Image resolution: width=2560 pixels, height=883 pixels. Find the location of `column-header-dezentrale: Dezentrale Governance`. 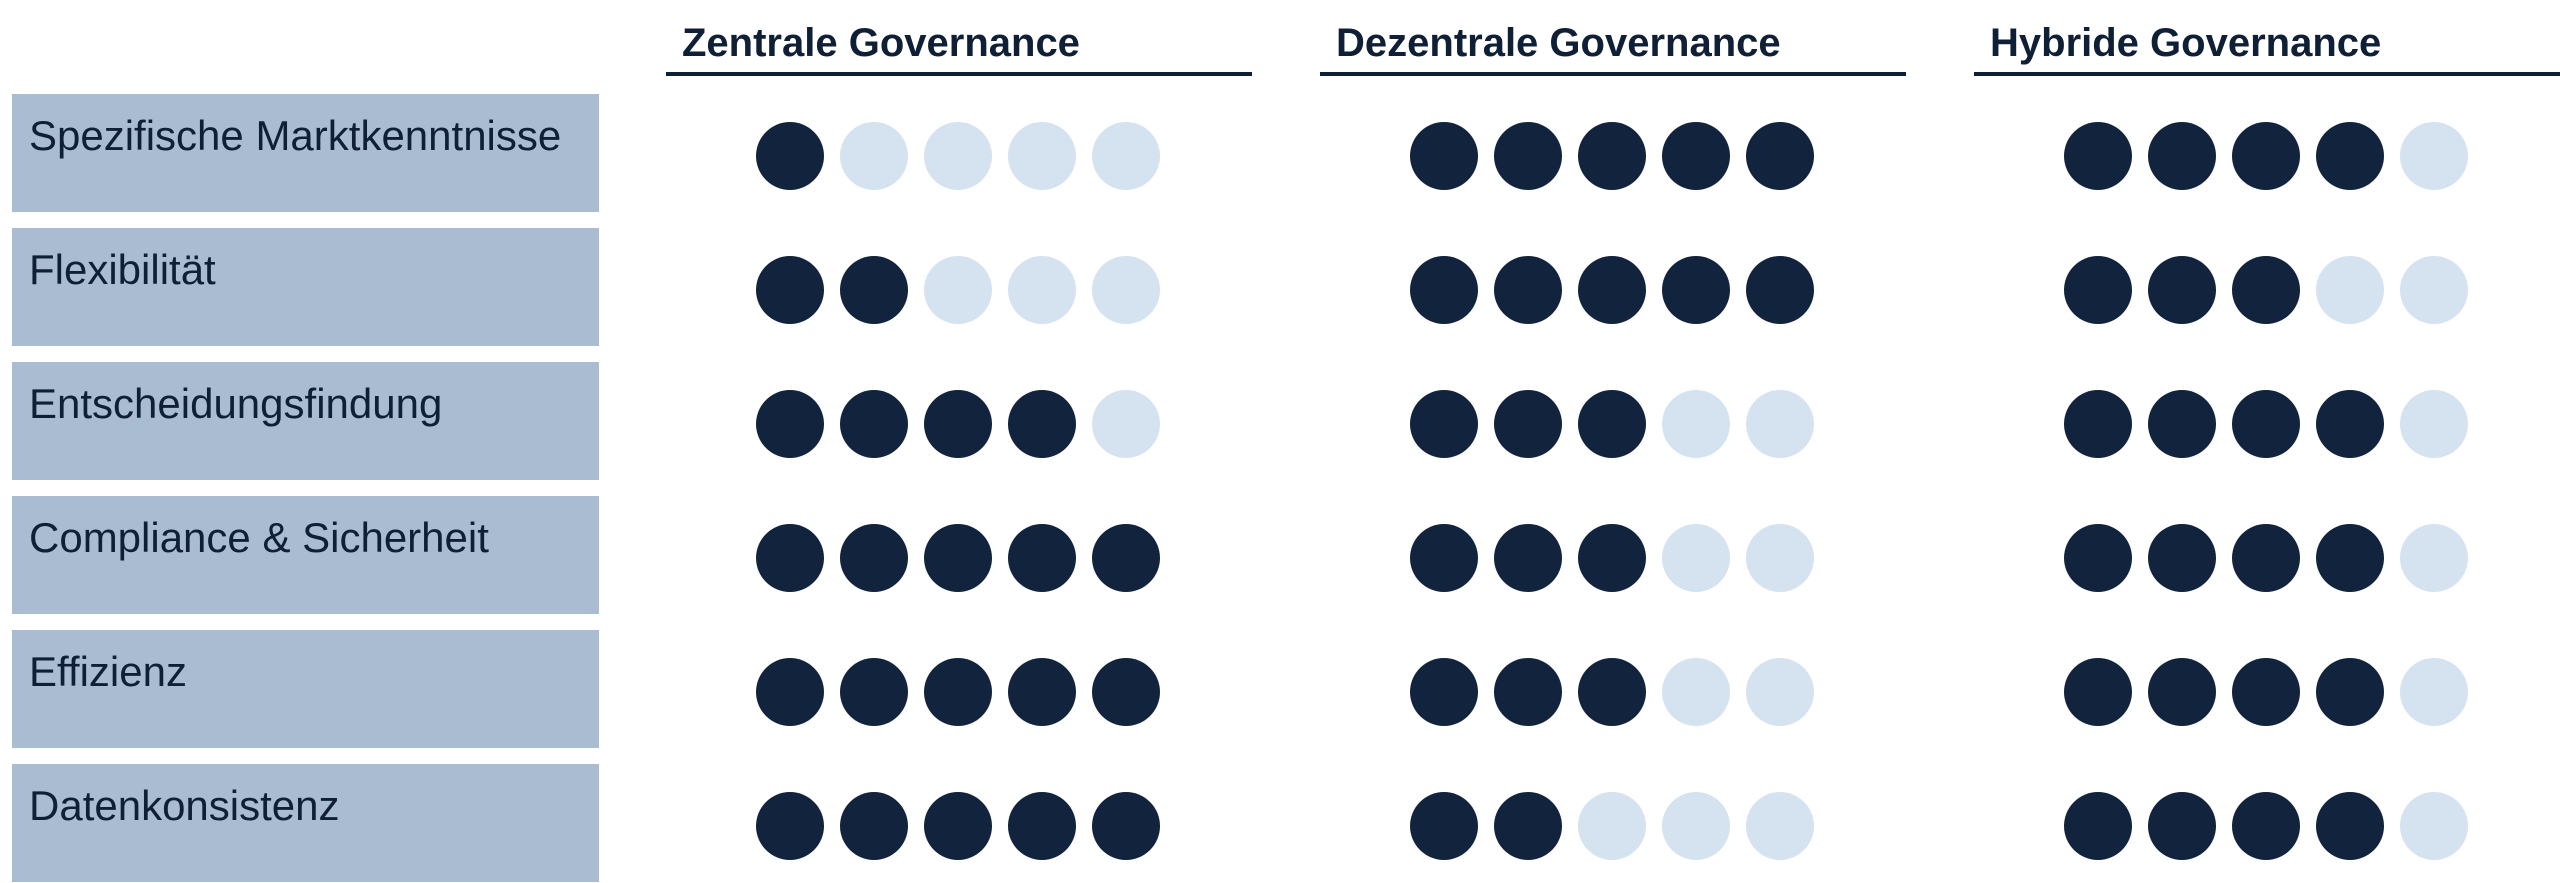

column-header-dezentrale: Dezentrale Governance is located at coordinates (1613, 47).